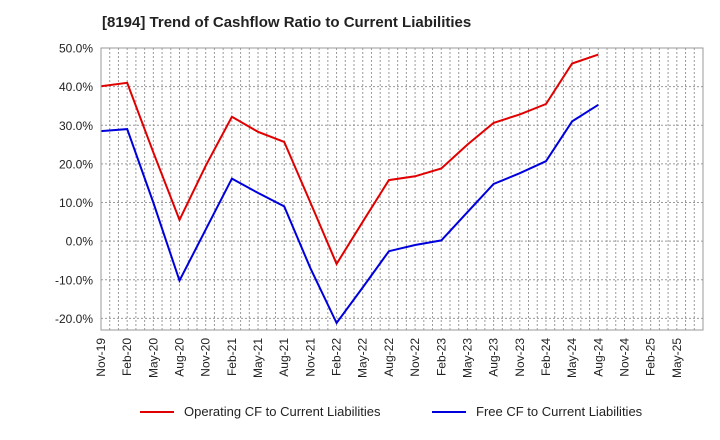 This screenshot has height=440, width=720. What do you see at coordinates (363, 358) in the screenshot?
I see `x-tick-label: May-22` at bounding box center [363, 358].